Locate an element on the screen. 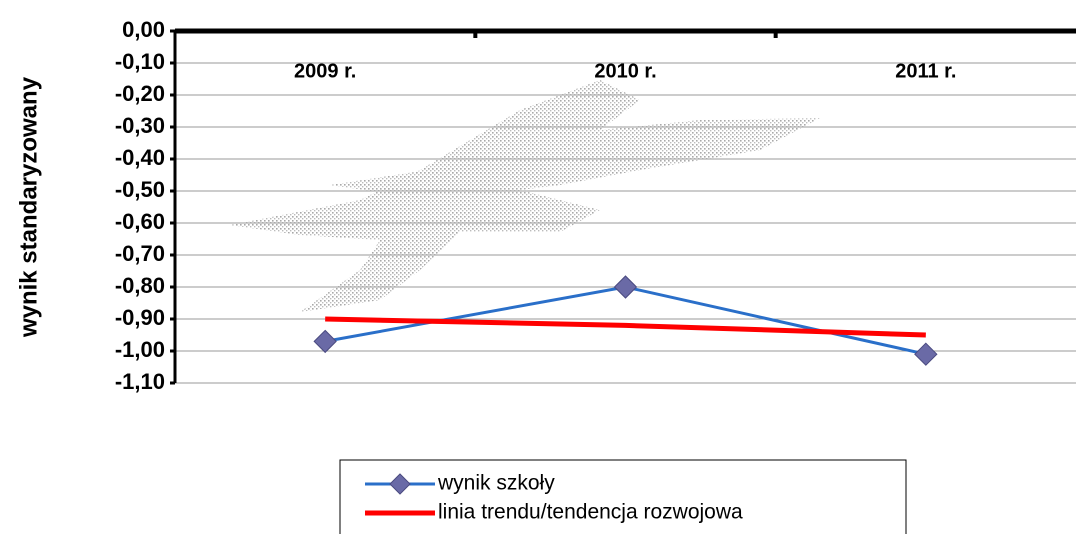 This screenshot has height=534, width=1076. y-tick-label: -0,60 is located at coordinates (140, 221).